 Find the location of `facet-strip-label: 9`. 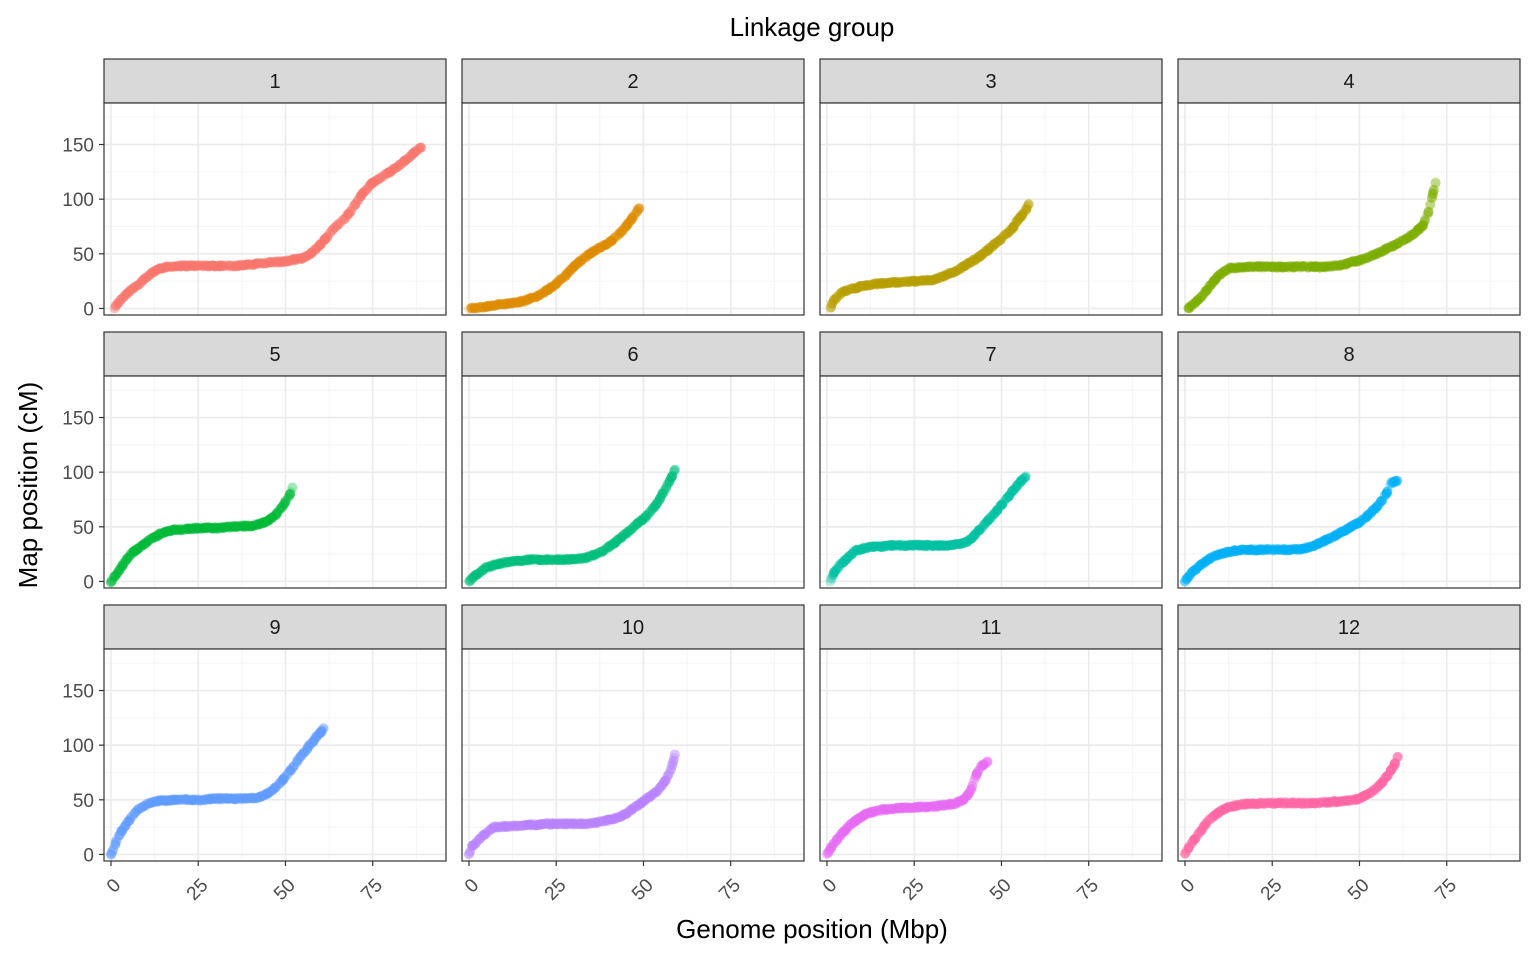

facet-strip-label: 9 is located at coordinates (274, 628).